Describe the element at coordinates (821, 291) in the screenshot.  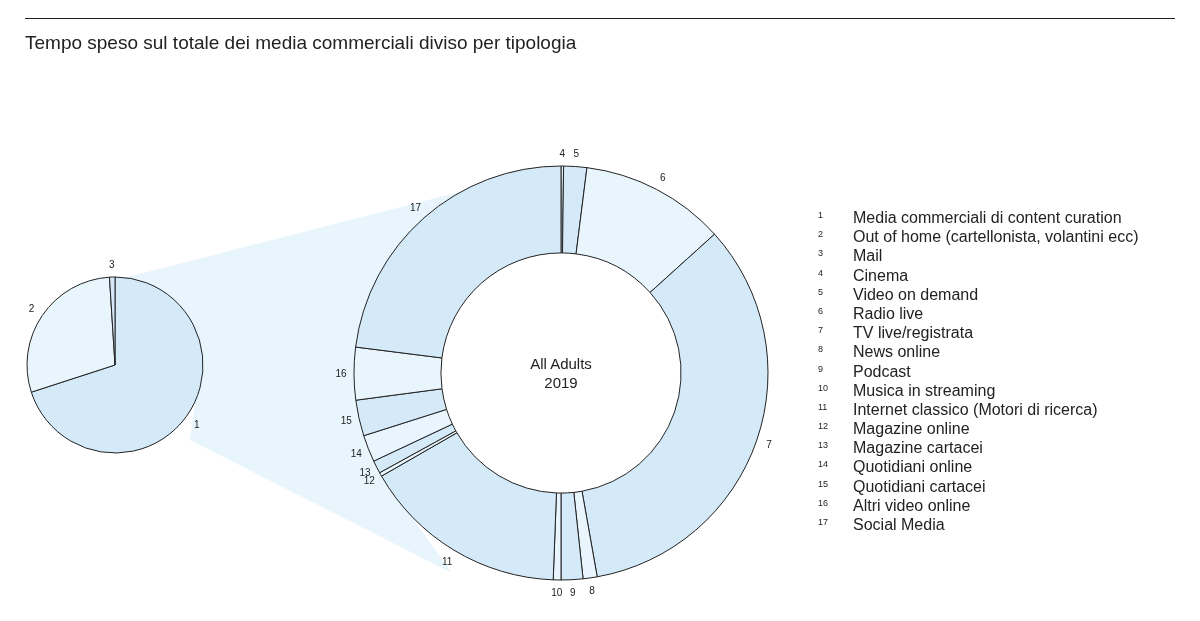
I see `category-label: 5` at that location.